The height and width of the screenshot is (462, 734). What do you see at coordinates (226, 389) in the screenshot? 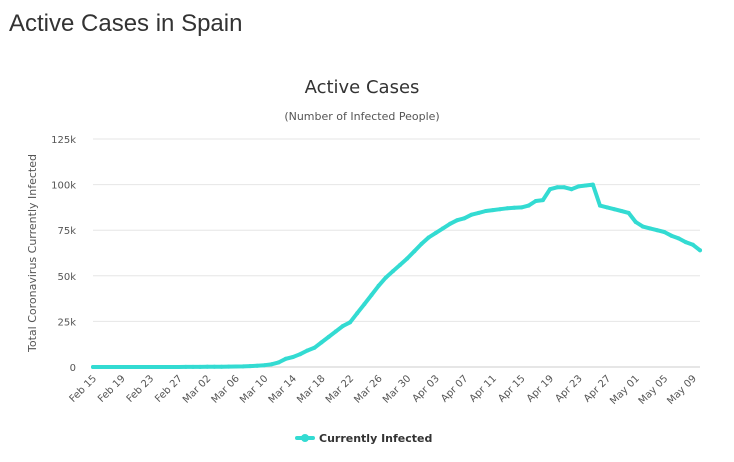
I see `x-tick-label: Mar 06` at bounding box center [226, 389].